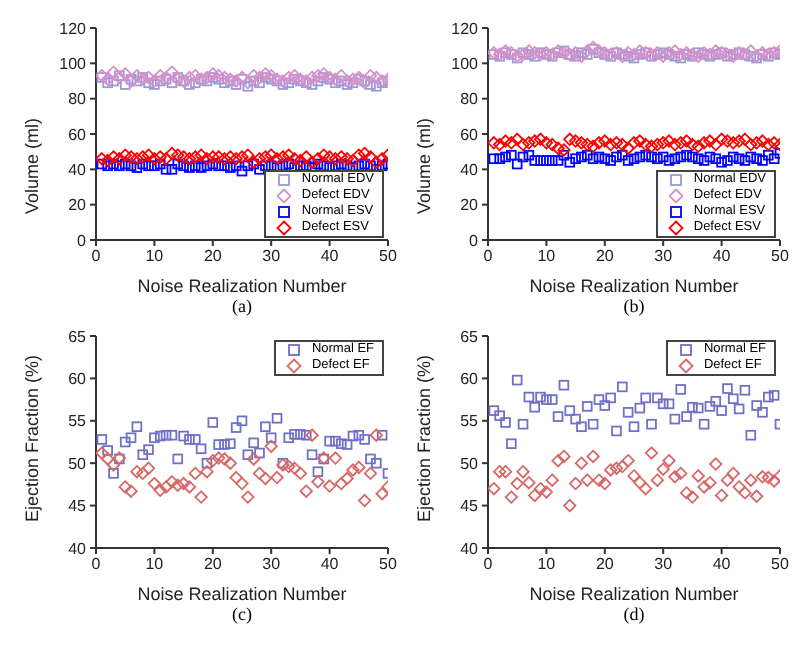 The width and height of the screenshot is (800, 652). What do you see at coordinates (272, 564) in the screenshot?
I see `x-tick-label: 30` at bounding box center [272, 564].